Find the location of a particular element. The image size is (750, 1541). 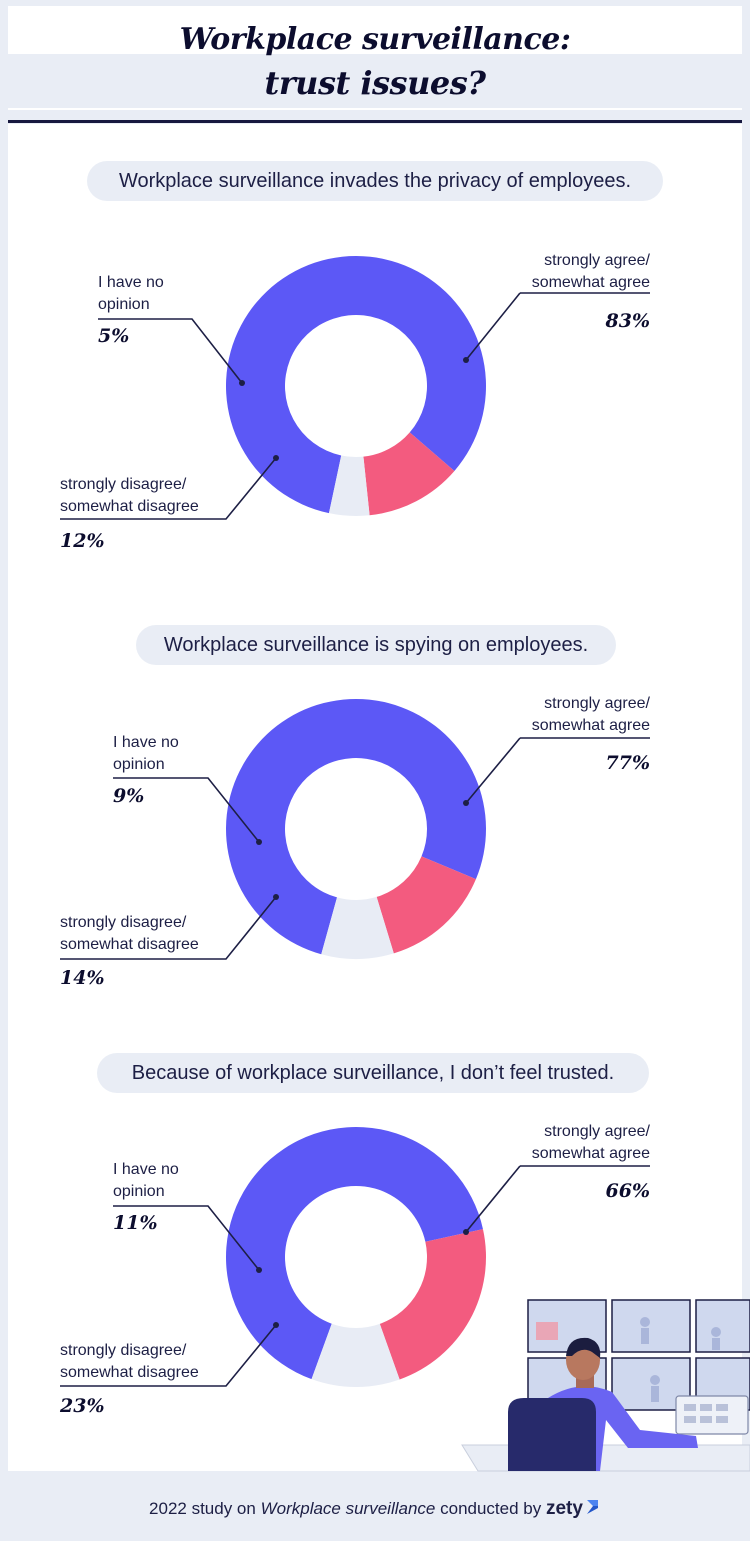

chart2-no-opinion-label: I have no opinion is located at coordinates (146, 753).